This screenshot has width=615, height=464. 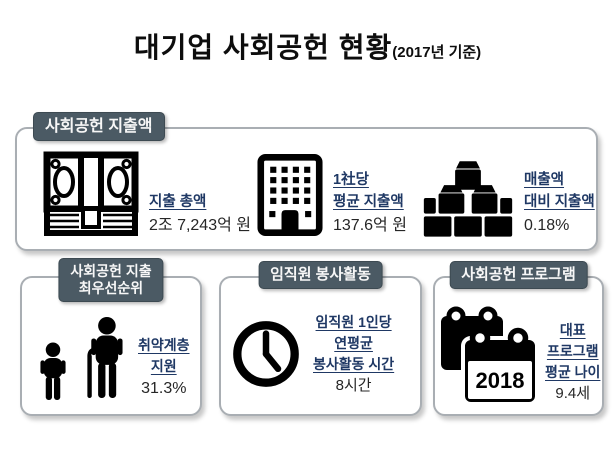 What do you see at coordinates (353, 322) in the screenshot?
I see `volunteer-label: 임직원 1인당` at bounding box center [353, 322].